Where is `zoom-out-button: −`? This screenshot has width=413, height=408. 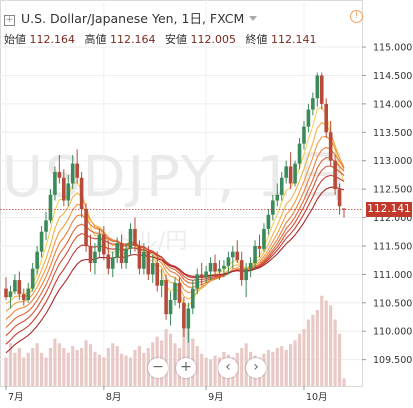 zoom-out-button: − is located at coordinates (158, 368).